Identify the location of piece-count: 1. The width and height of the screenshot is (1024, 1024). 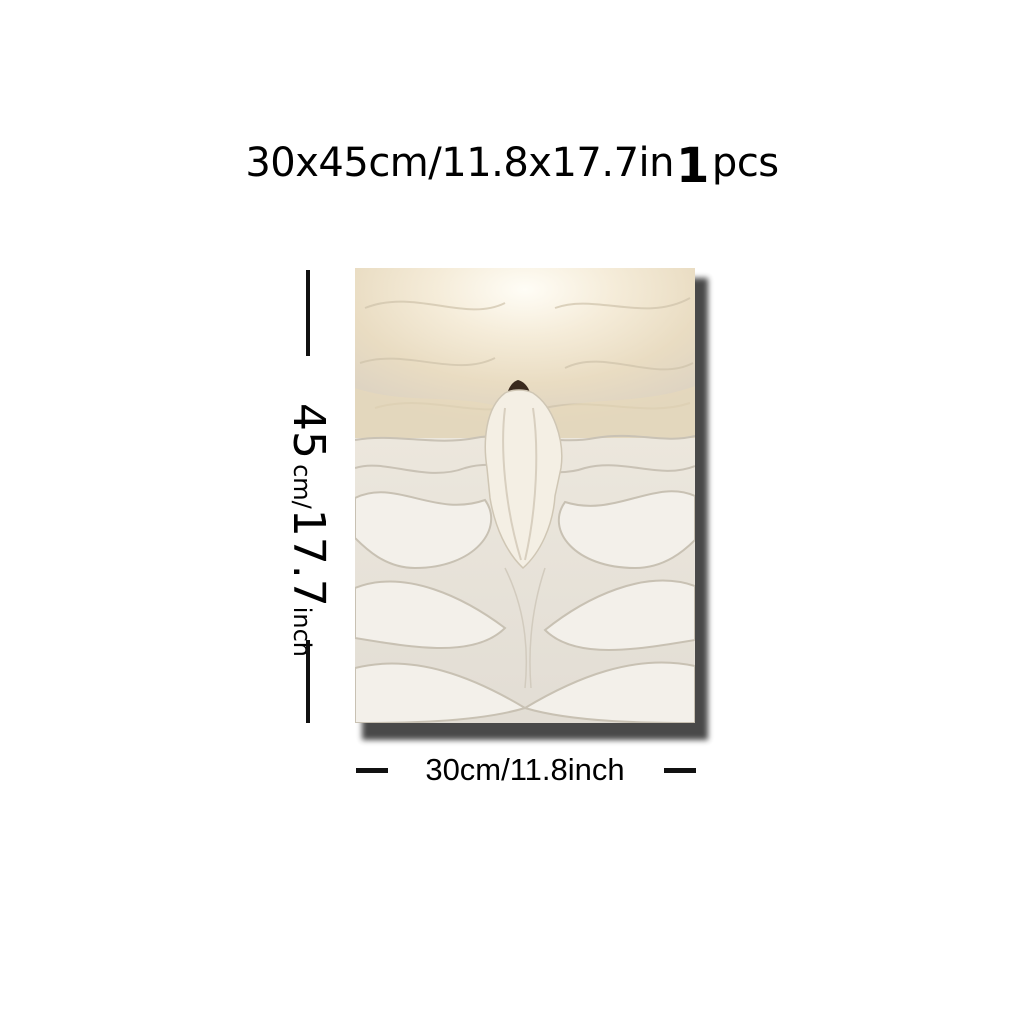
(692, 166).